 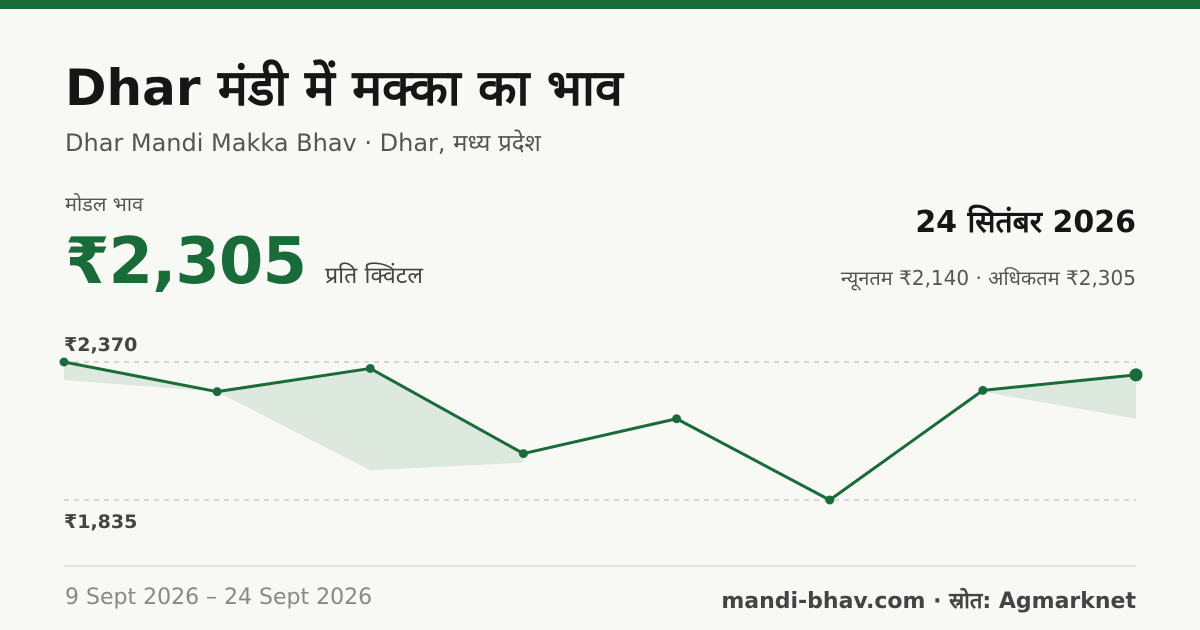 I want to click on modal-price-label: मोडल भाव, so click(x=104, y=204).